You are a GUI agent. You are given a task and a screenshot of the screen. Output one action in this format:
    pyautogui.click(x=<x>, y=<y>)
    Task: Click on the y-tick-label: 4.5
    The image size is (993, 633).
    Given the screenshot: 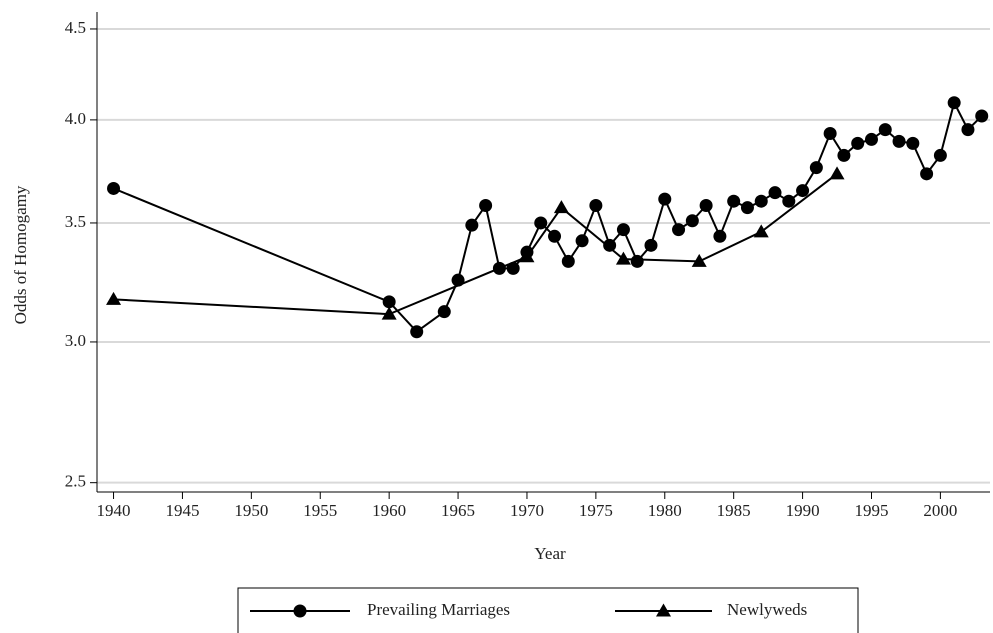 What is the action you would take?
    pyautogui.click(x=75, y=27)
    